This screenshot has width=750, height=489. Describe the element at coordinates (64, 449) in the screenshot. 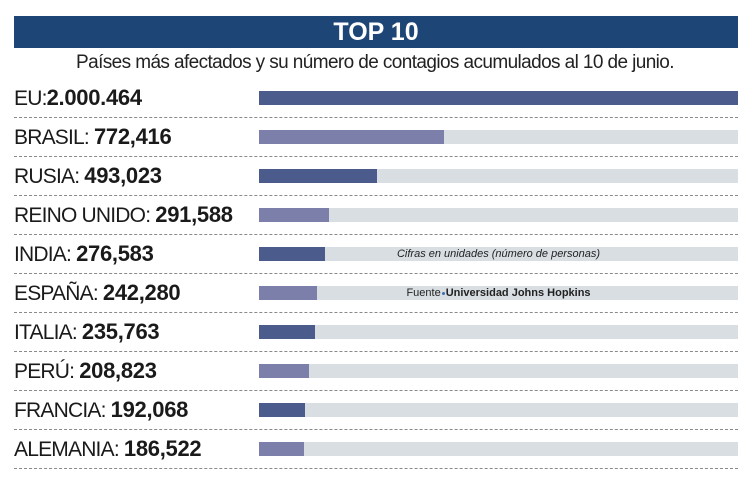

I see `country-name: ALEMANIA` at that location.